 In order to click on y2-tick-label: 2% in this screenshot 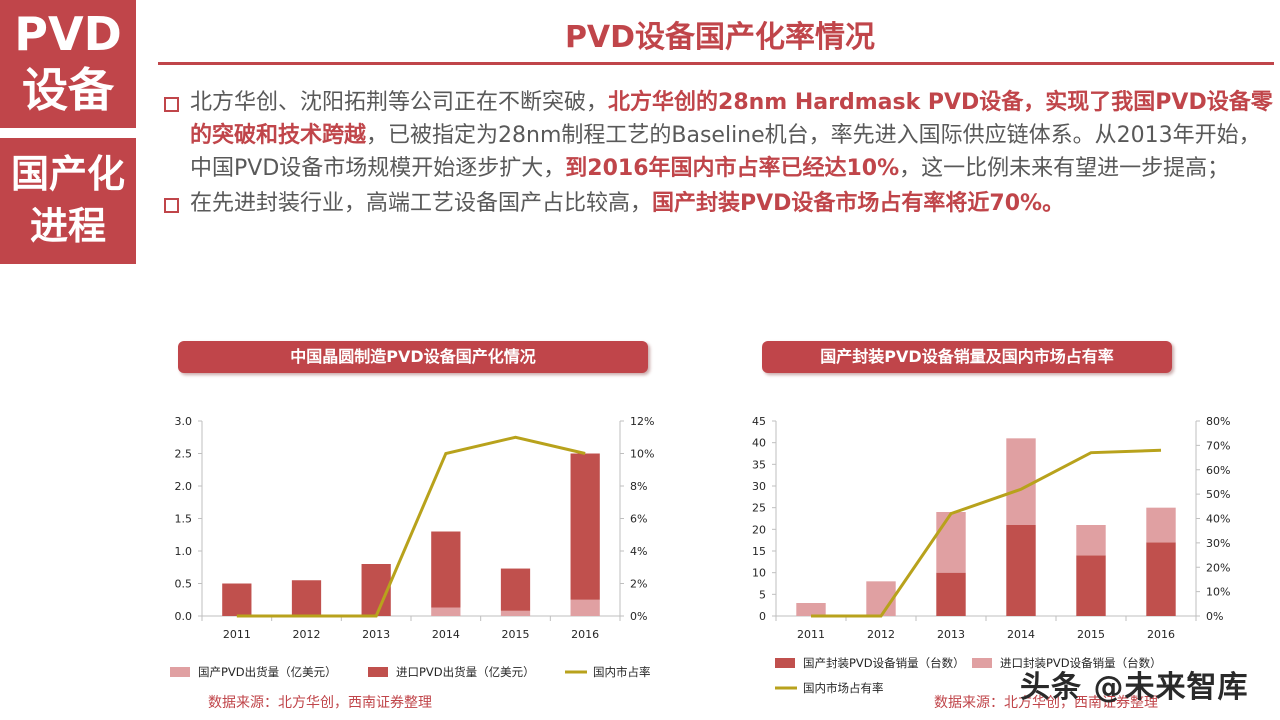, I will do `click(638, 584)`.